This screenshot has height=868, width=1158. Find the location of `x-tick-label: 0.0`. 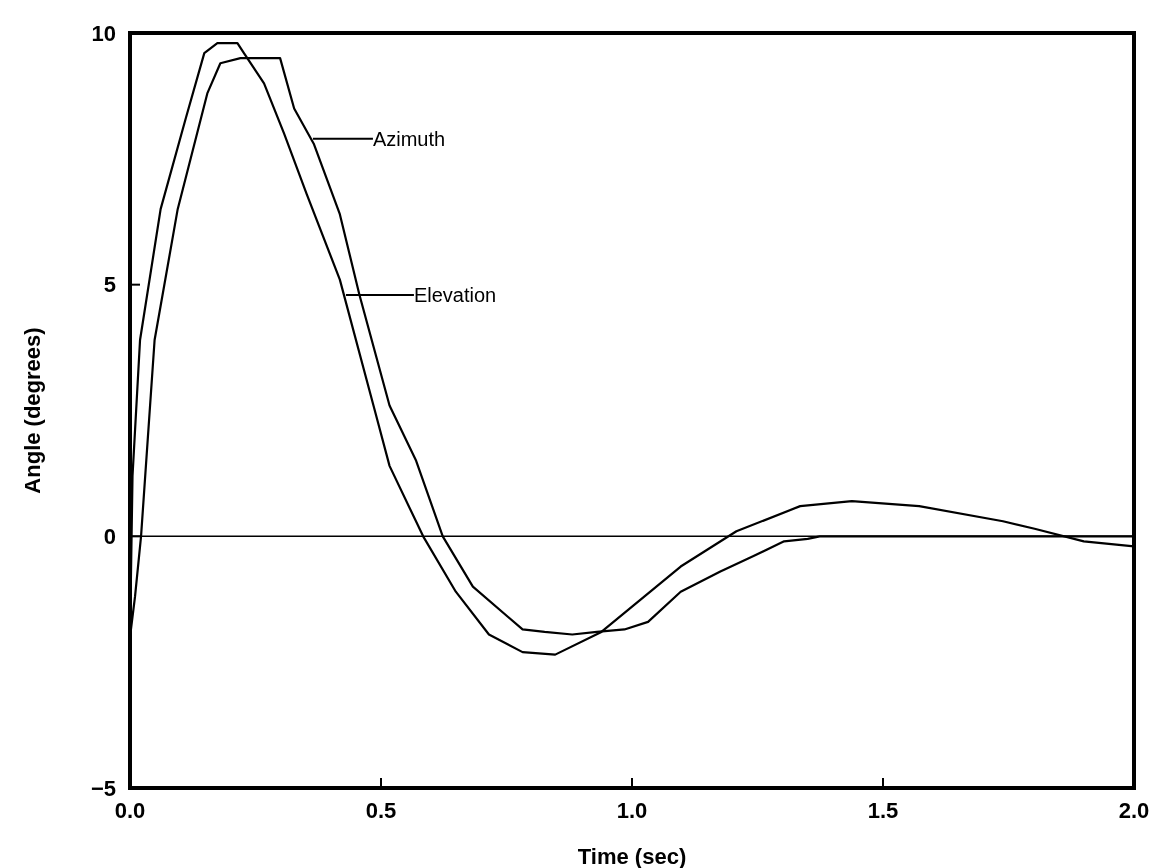

x-tick-label: 0.0 is located at coordinates (130, 810).